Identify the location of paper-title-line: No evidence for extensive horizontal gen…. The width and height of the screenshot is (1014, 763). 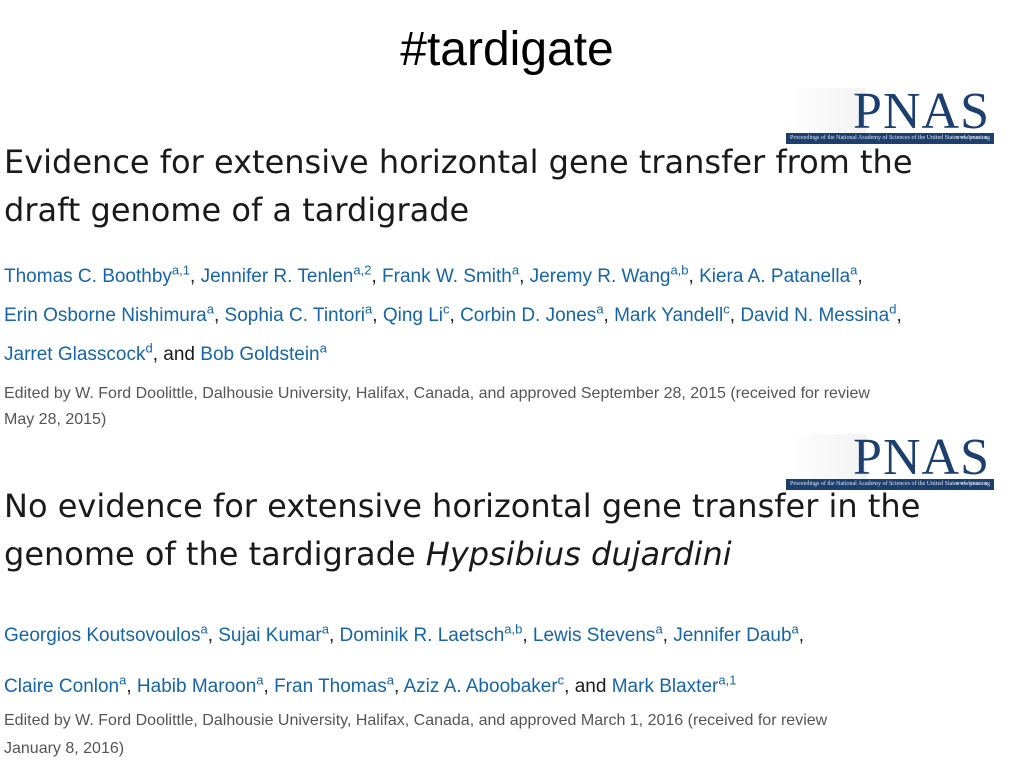
(462, 506).